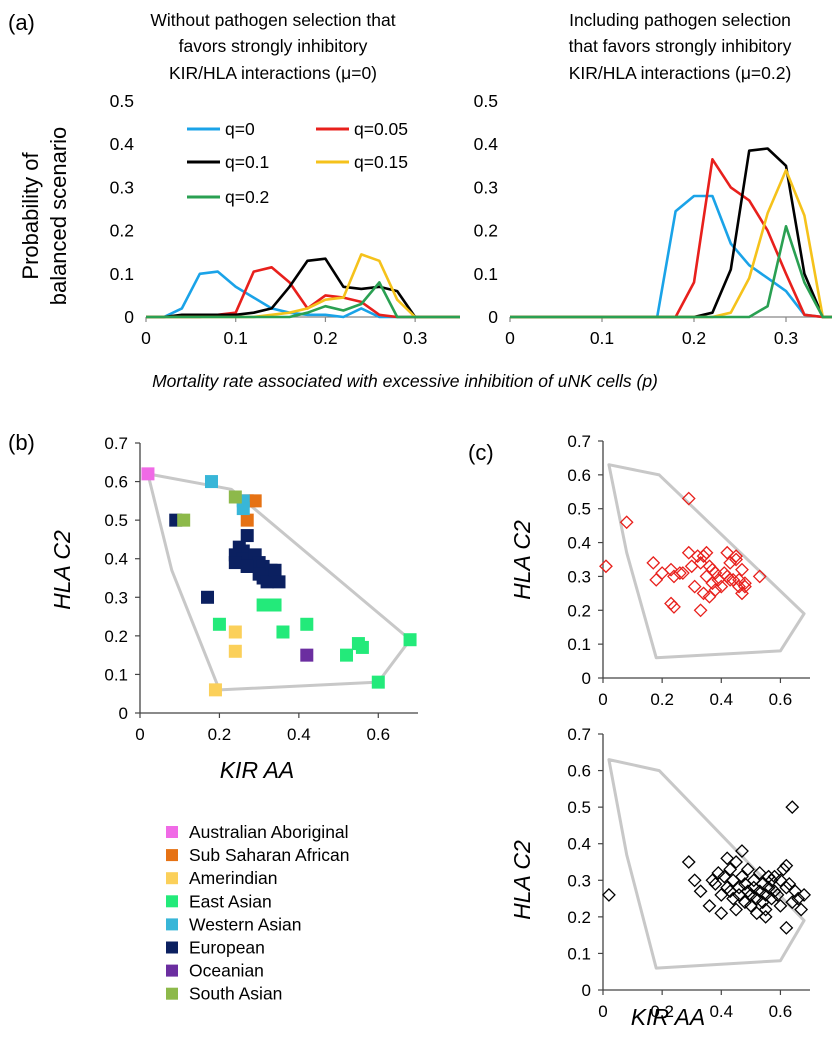 This screenshot has width=832, height=1039. I want to click on panel-c-bottom-ylabel: HLA C2, so click(522, 880).